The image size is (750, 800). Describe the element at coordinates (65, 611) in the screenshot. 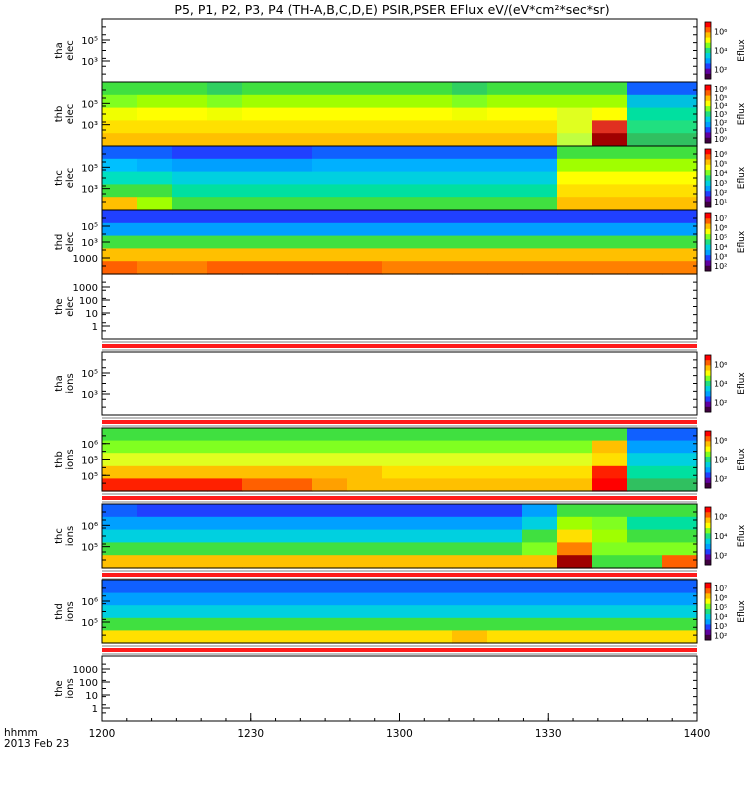

I see `panel-label: thdions` at that location.